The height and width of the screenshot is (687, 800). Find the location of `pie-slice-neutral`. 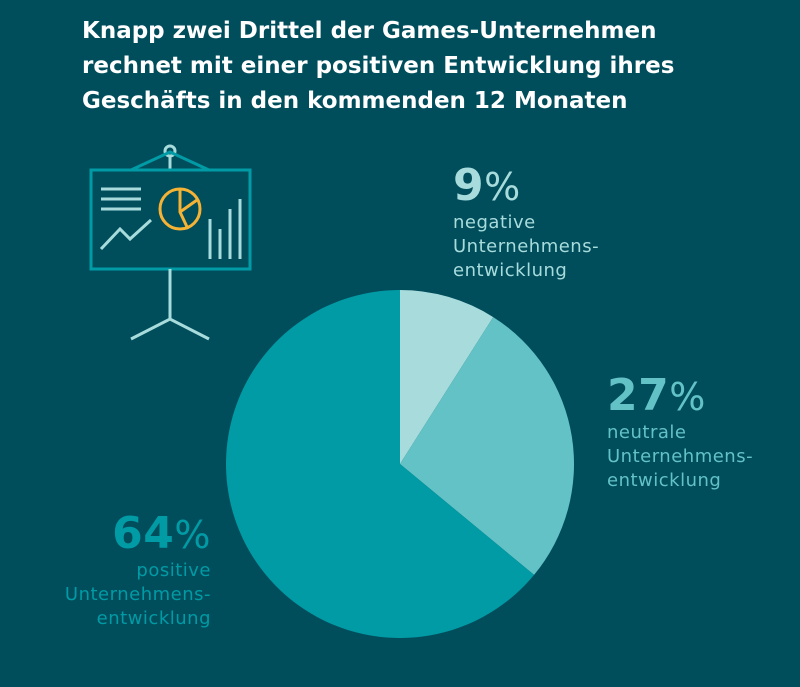

pie-slice-neutral is located at coordinates (487, 446).